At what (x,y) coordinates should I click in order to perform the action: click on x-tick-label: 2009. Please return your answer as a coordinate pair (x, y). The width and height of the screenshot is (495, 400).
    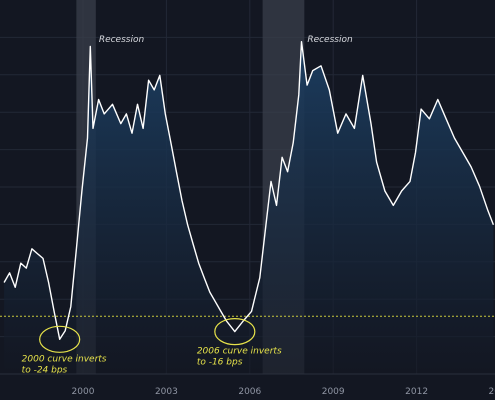
    Looking at the image, I should click on (333, 392).